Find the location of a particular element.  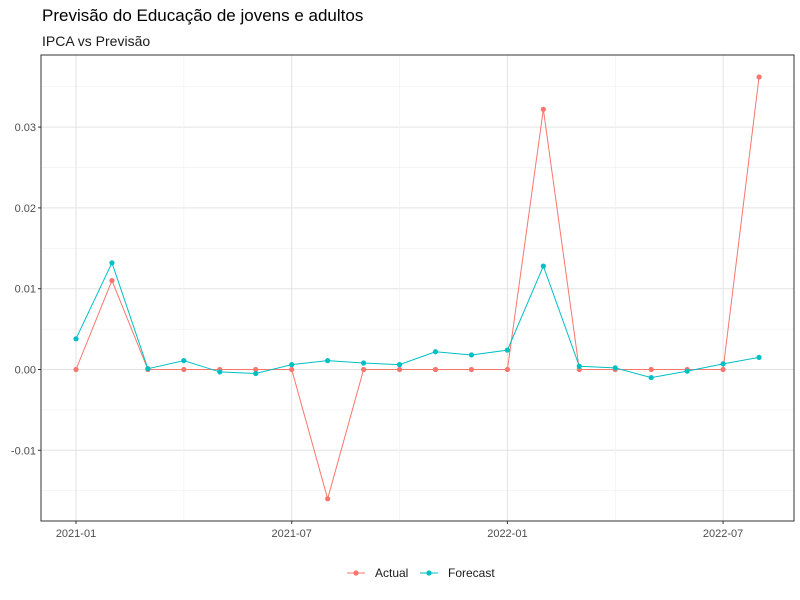

legend-key-point-actual is located at coordinates (356, 573).